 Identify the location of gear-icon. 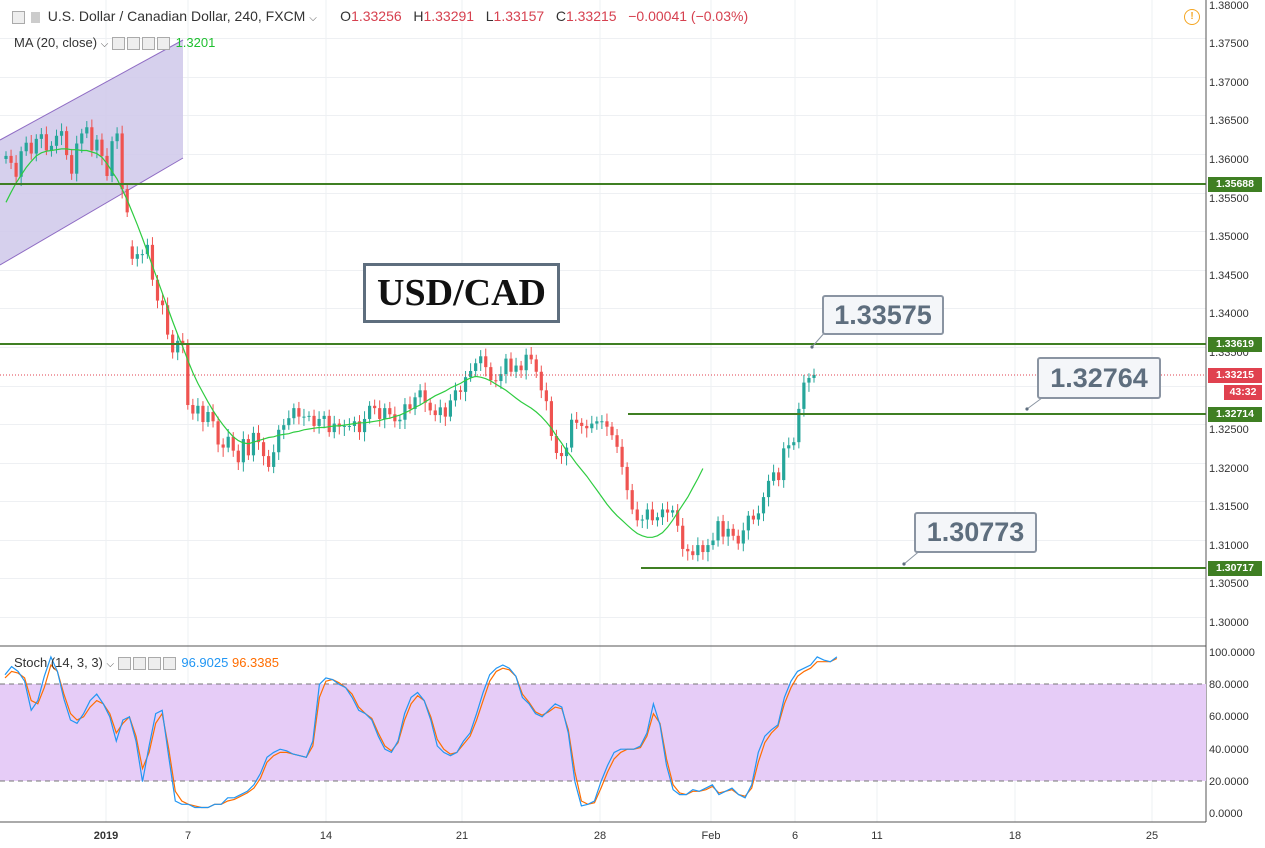
(133, 44).